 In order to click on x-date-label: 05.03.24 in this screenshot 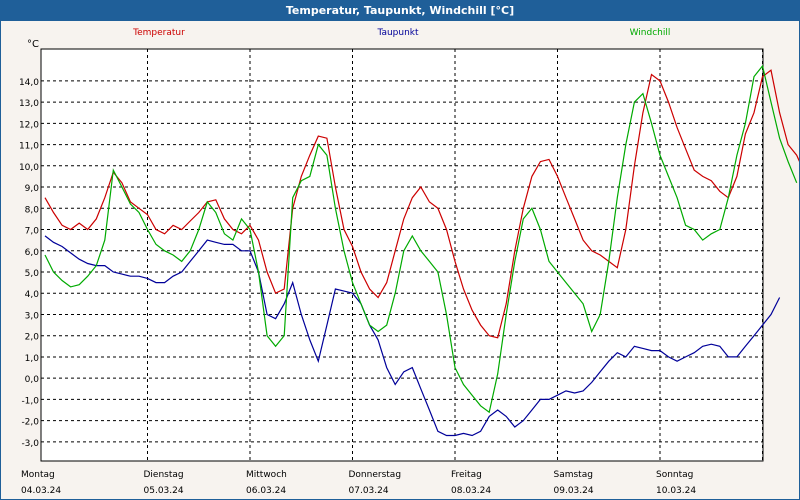, I will do `click(164, 491)`.